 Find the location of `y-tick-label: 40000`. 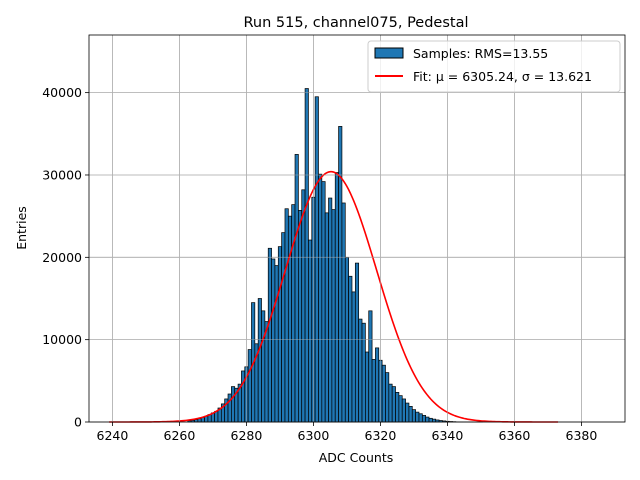

y-tick-label: 40000 is located at coordinates (62, 92).